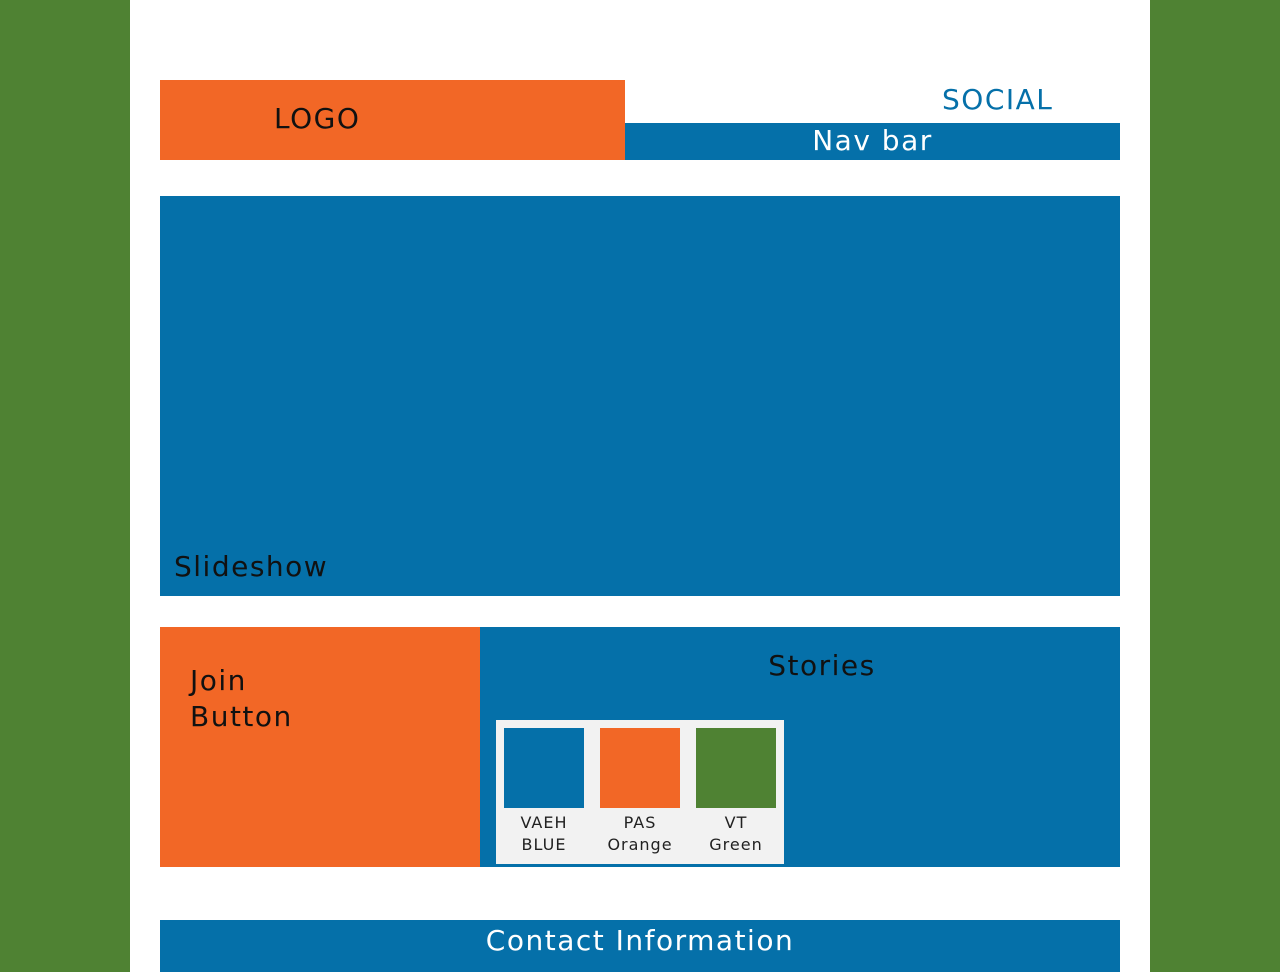 The image size is (1280, 972). I want to click on stories-section: Stories VAEH BLUE PAS Orange VT Green, so click(800, 747).